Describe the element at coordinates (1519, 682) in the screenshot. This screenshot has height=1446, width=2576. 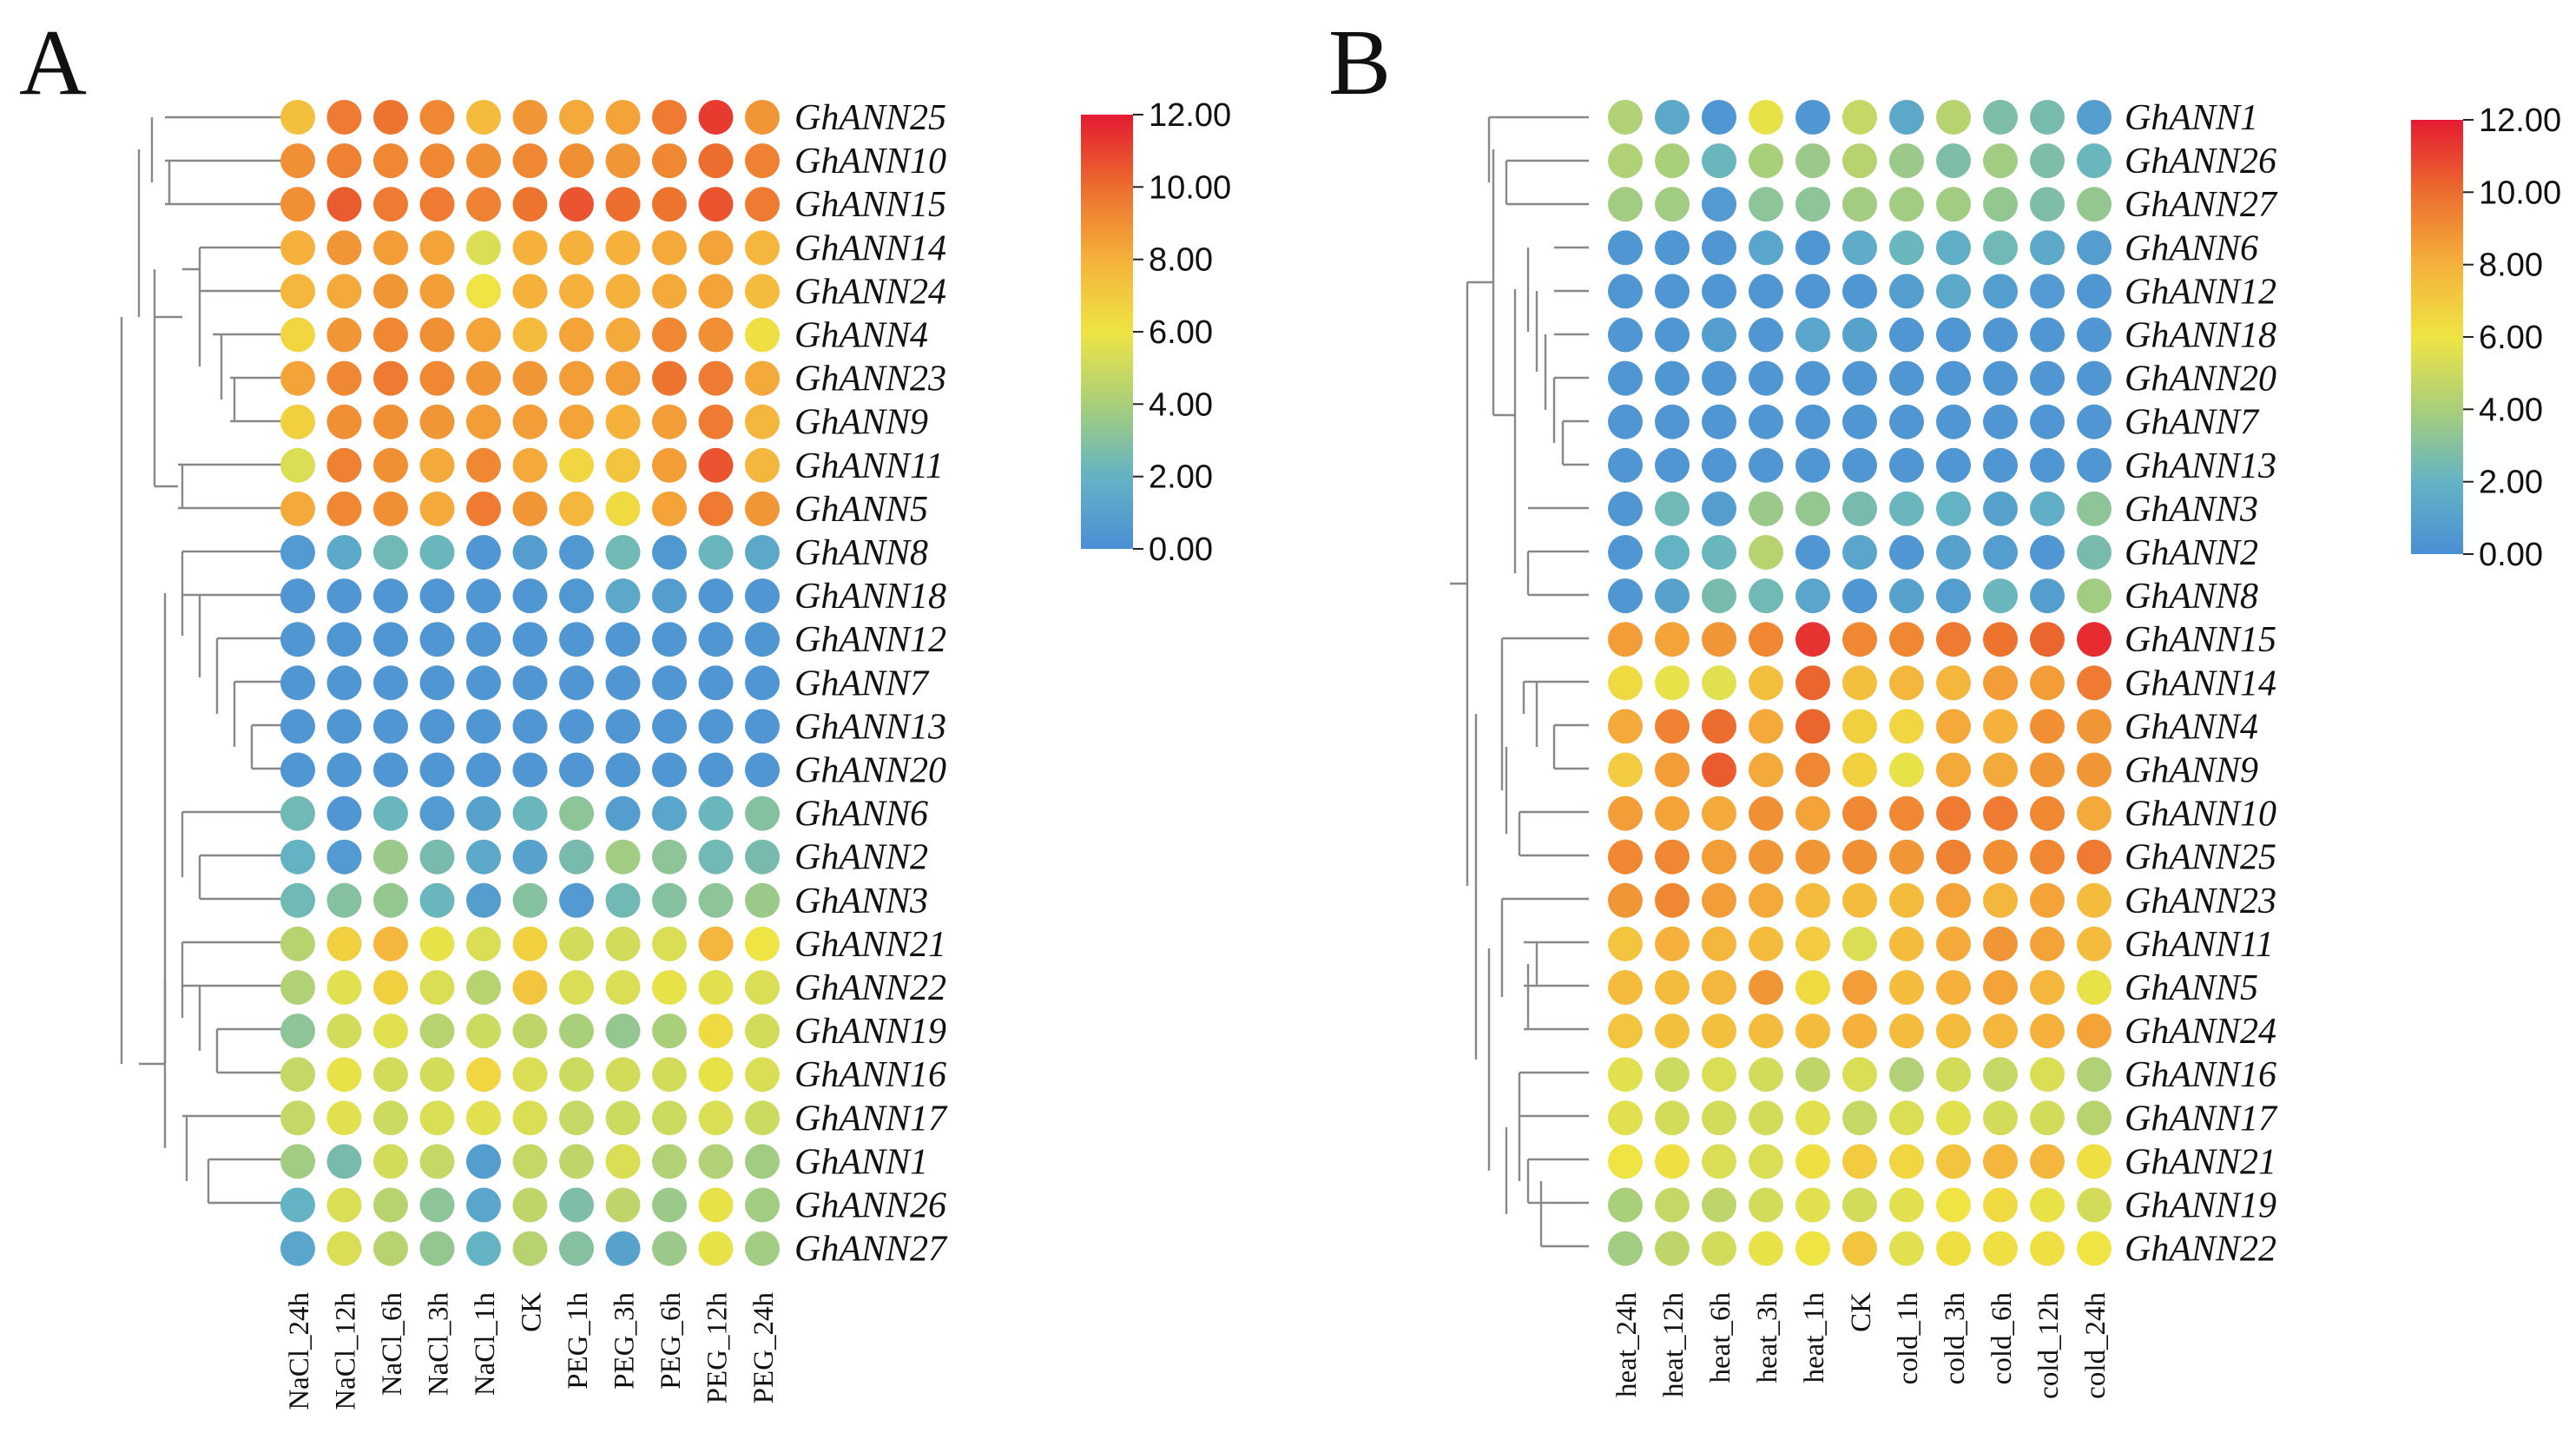
I see `row-dendrogram-b` at that location.